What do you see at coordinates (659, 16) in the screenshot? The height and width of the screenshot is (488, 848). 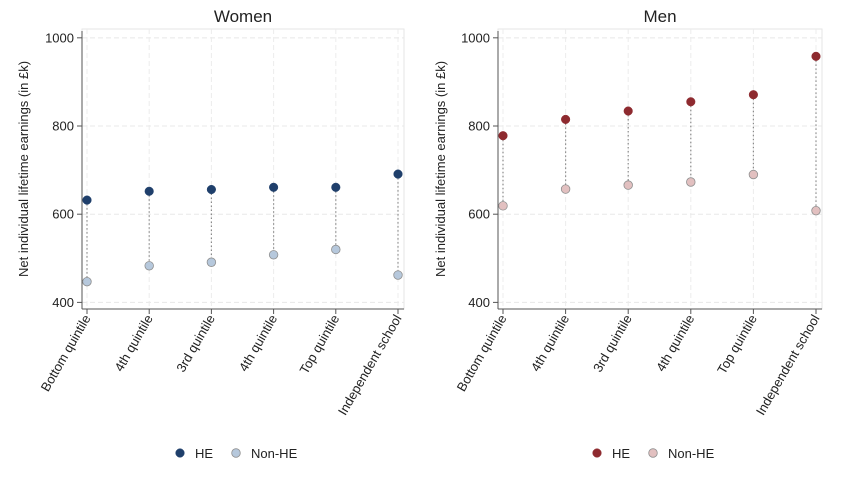 I see `chart-title: Men` at bounding box center [659, 16].